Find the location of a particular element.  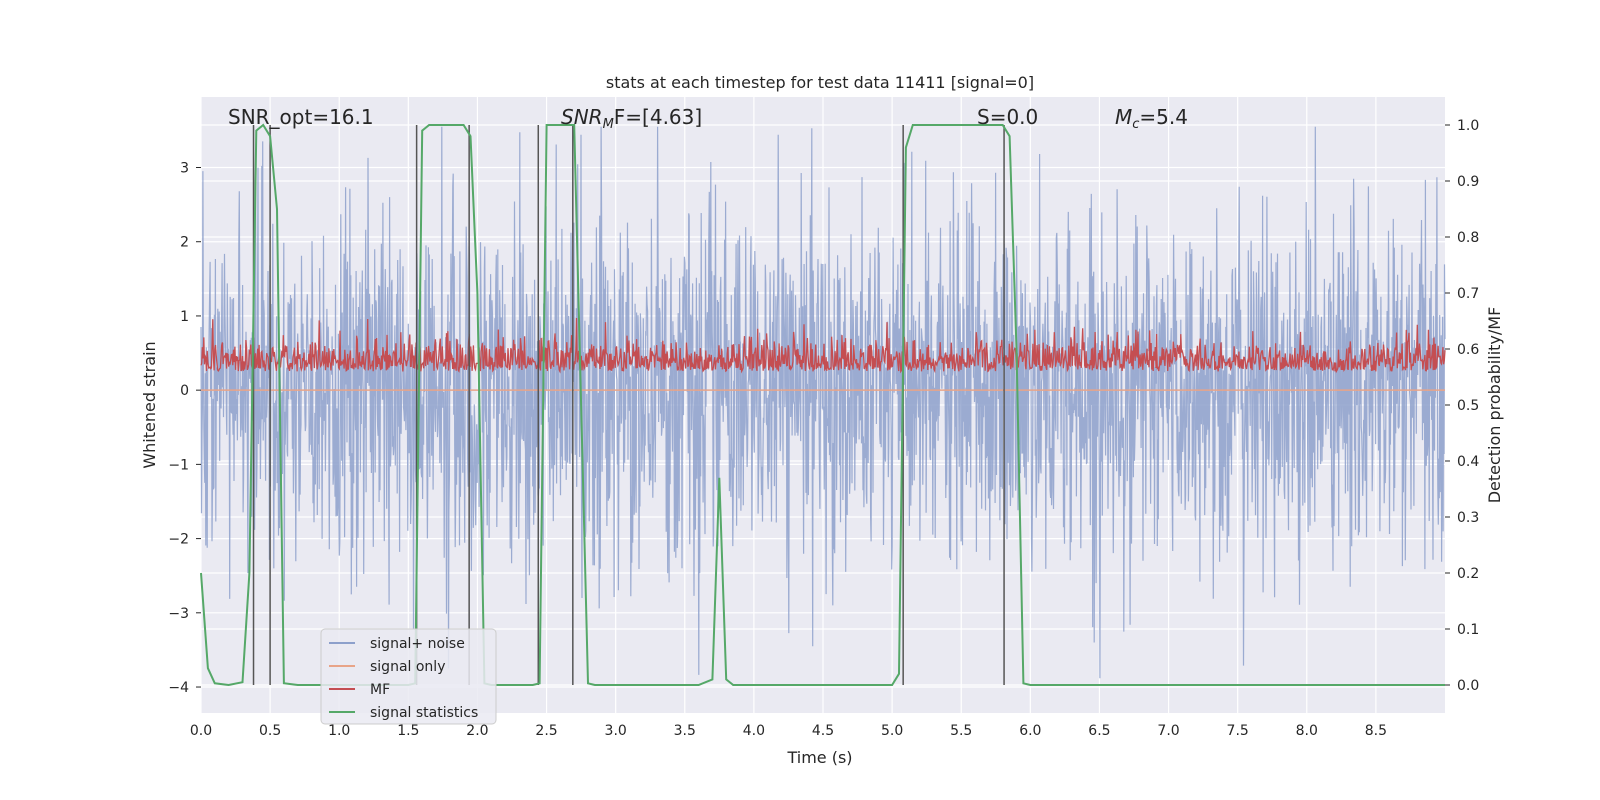

y-tick-label-right: 0.3 is located at coordinates (1468, 518).